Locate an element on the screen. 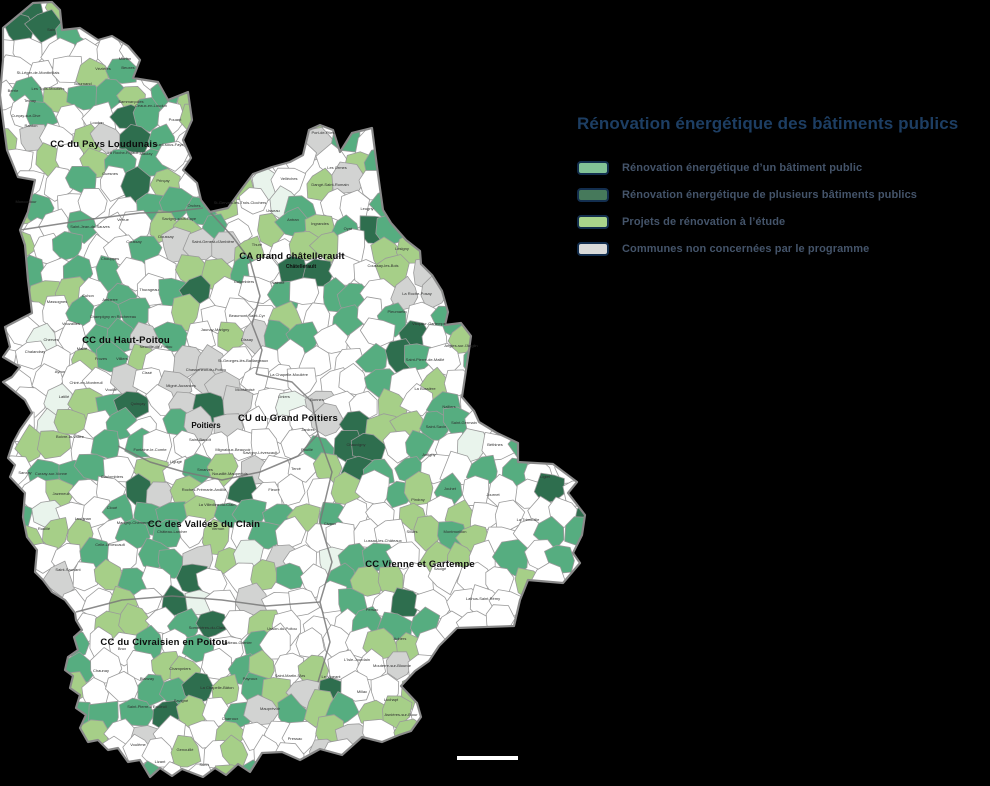 The height and width of the screenshot is (786, 990). commune-label: Morton is located at coordinates (125, 58).